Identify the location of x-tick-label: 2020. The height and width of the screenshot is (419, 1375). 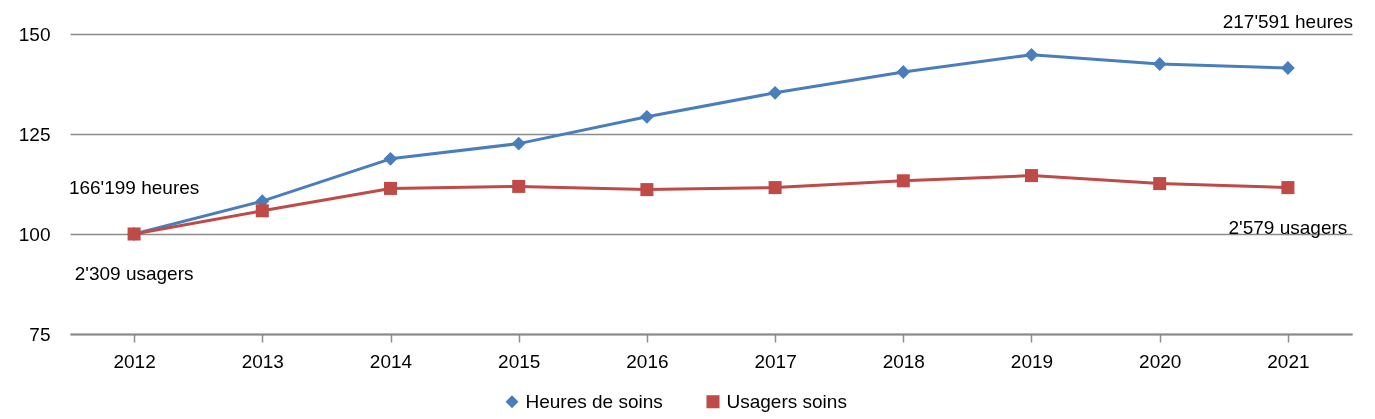
(1160, 361).